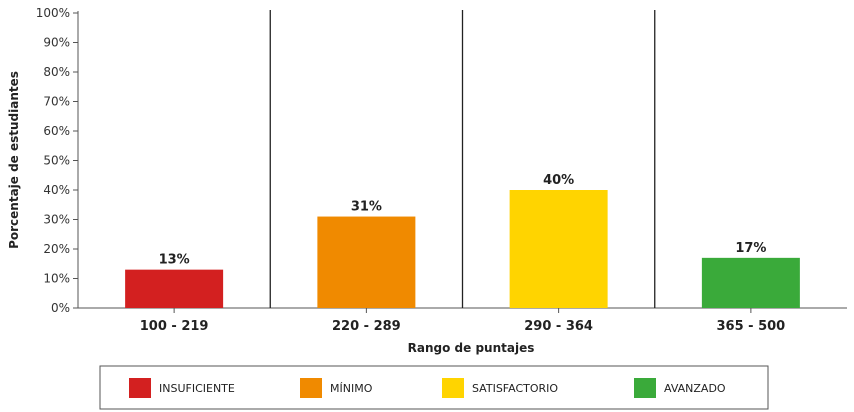 The image size is (854, 412). What do you see at coordinates (56, 102) in the screenshot?
I see `y-tick-label: 70%` at bounding box center [56, 102].